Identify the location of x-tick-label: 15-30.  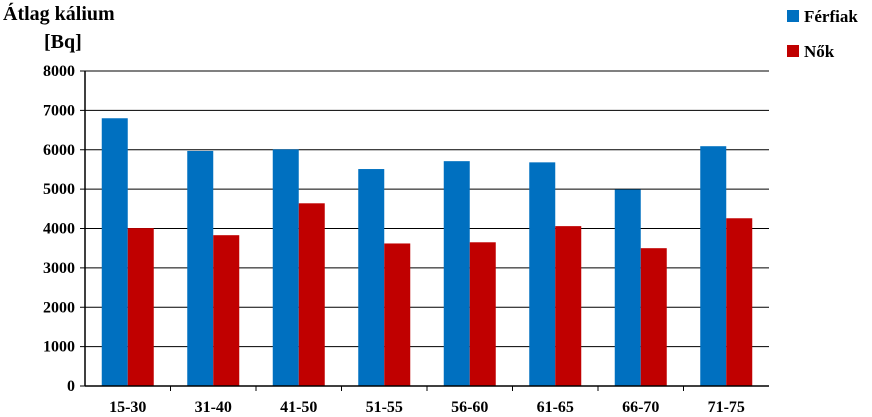
(127, 407).